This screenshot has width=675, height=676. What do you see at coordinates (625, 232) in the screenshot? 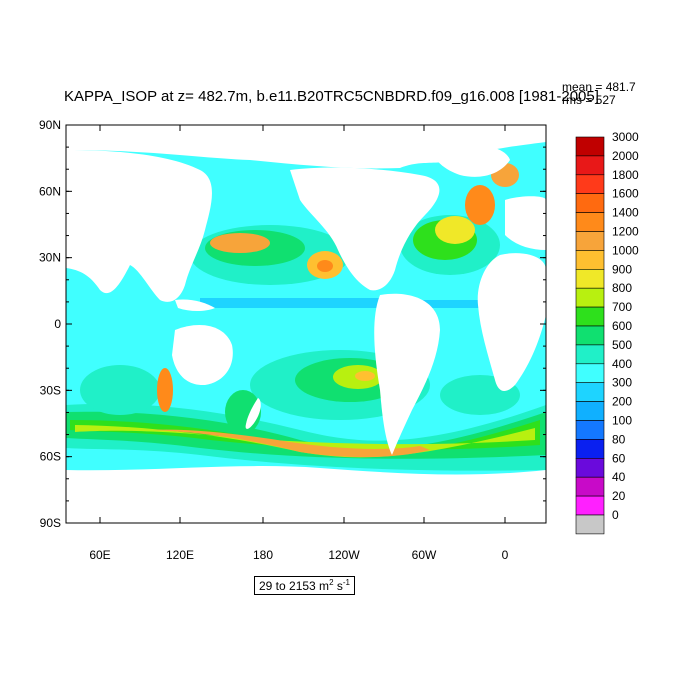
I see `colorbar-label: 1200` at bounding box center [625, 232].